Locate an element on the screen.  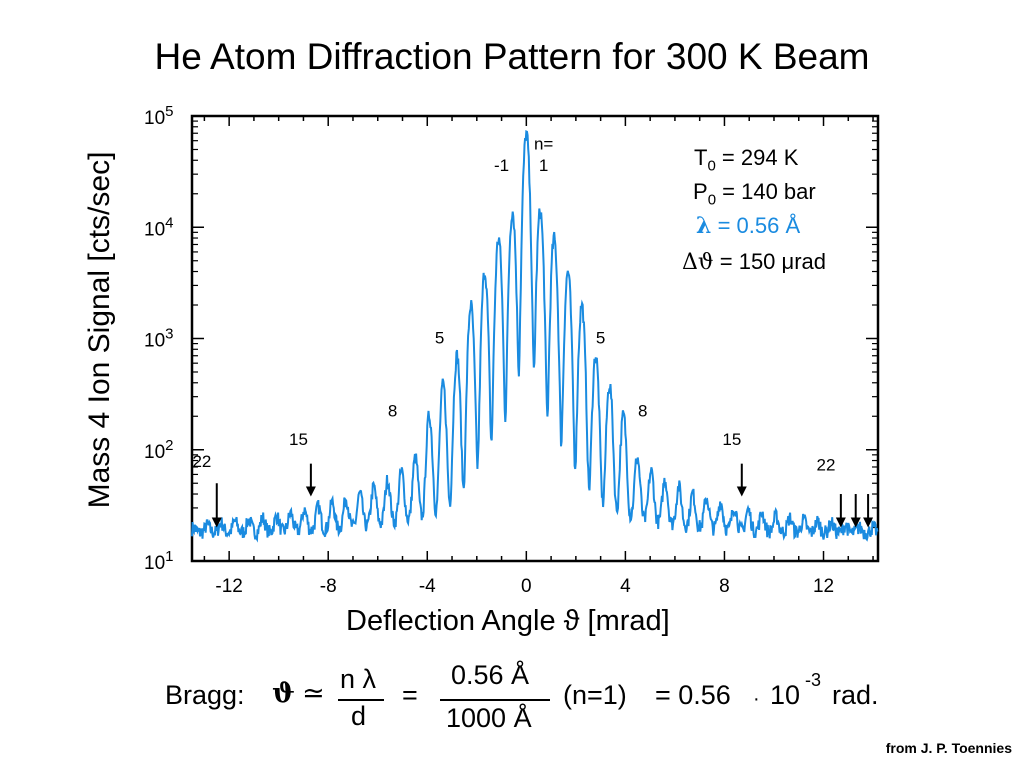
param-p0-sub: 0 is located at coordinates (712, 200).